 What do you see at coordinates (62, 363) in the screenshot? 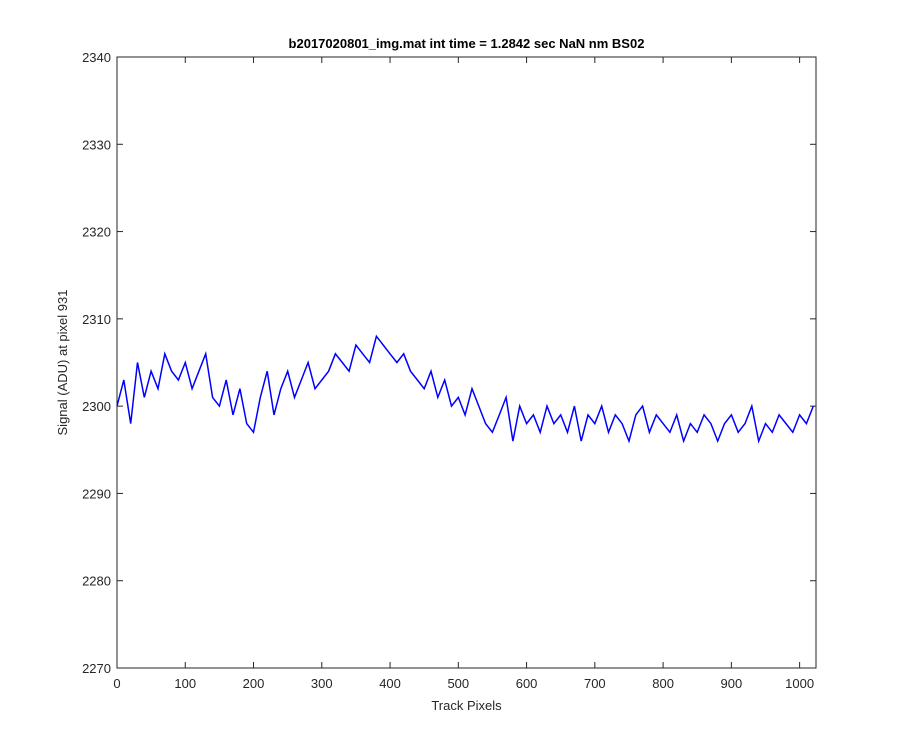
I see `y-axis-label: Signal (ADU) at pixel 931` at bounding box center [62, 363].